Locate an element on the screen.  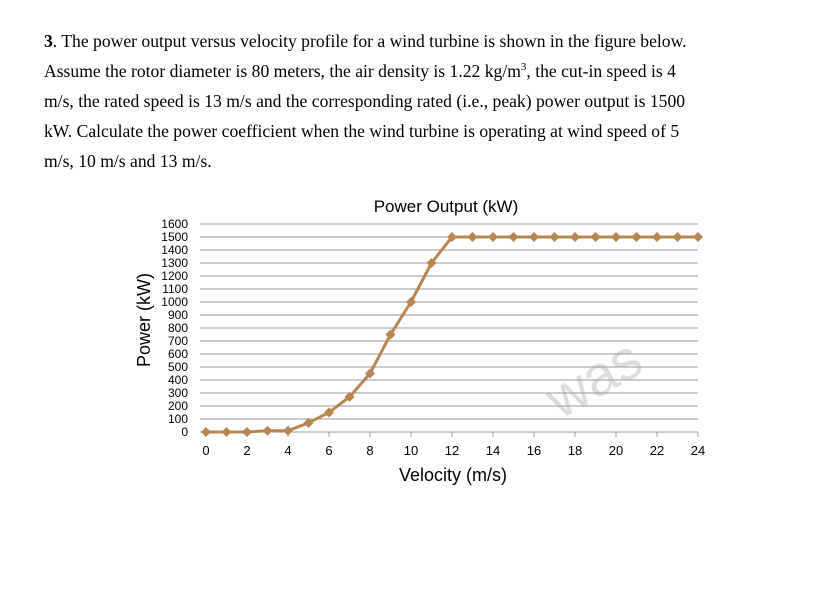
x-tick-labels: 0 2 4 6 8 10 12 14 16 18 20 22 24 is located at coordinates (453, 450).